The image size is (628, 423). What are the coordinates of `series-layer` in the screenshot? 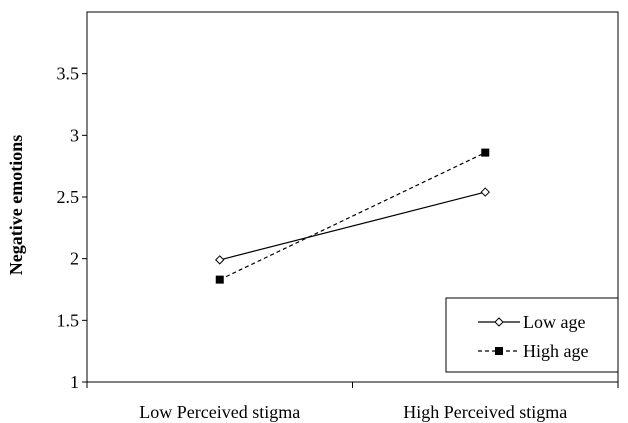 It's located at (352, 216).